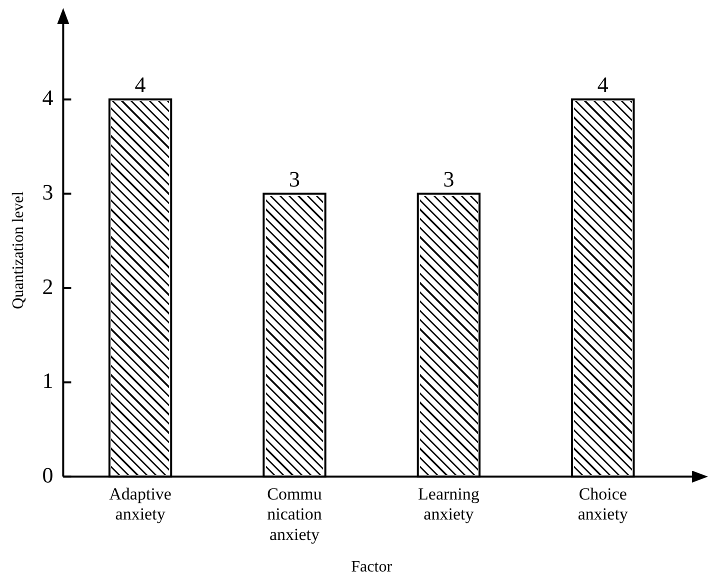 The width and height of the screenshot is (710, 586). Describe the element at coordinates (294, 514) in the screenshot. I see `x-tick-label: Commu nication anxiety` at that location.